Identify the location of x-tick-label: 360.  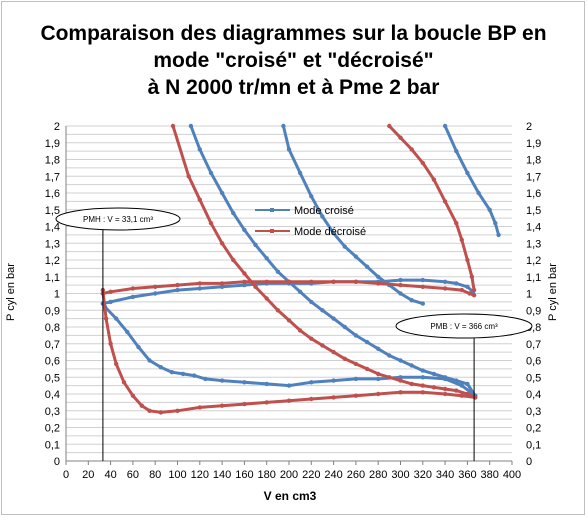
(467, 475).